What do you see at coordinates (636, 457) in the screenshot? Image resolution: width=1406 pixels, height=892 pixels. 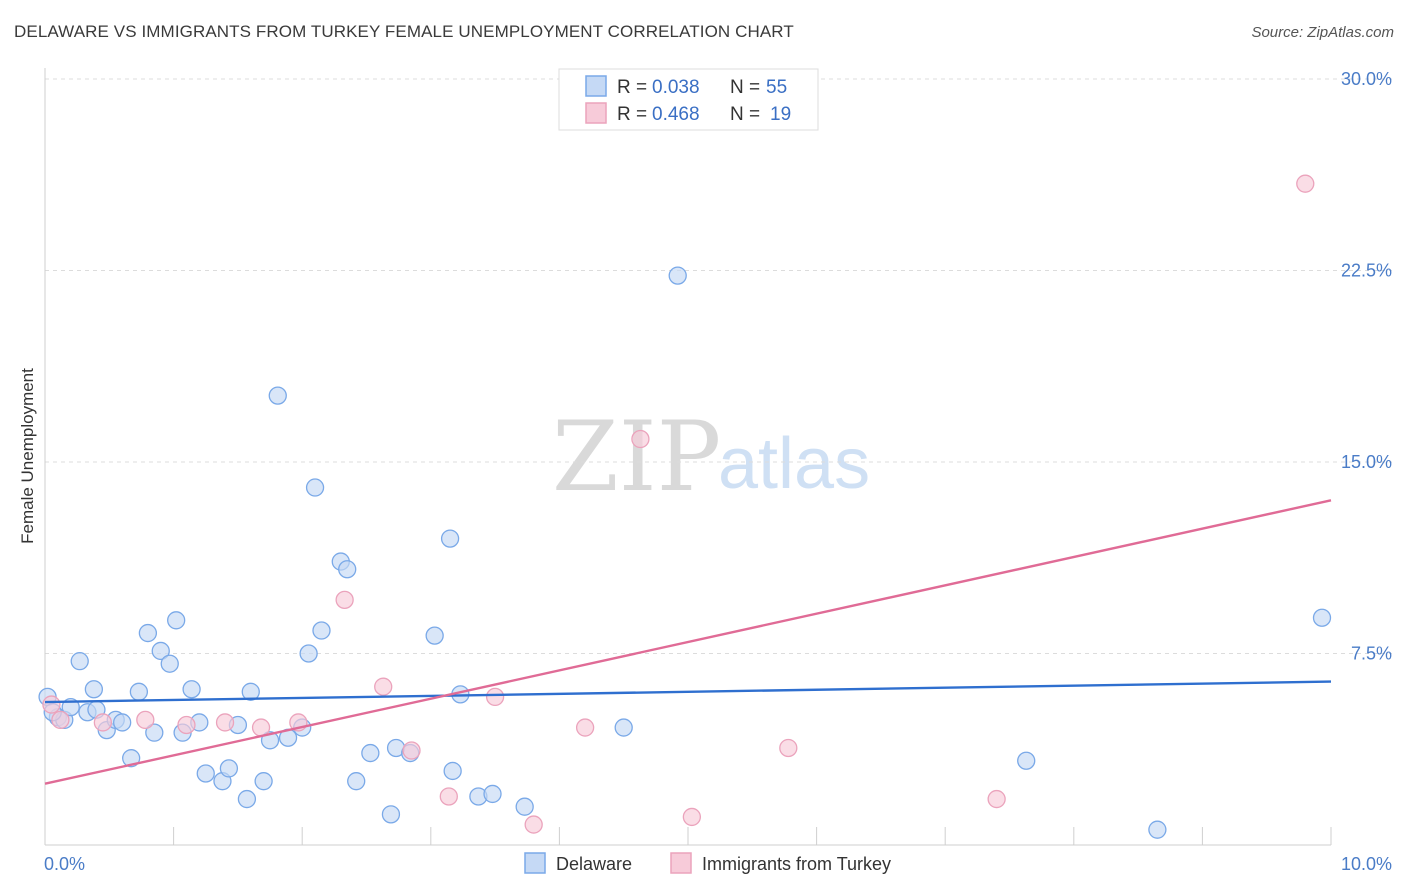 I see `watermark-zip: ZIP` at bounding box center [636, 457].